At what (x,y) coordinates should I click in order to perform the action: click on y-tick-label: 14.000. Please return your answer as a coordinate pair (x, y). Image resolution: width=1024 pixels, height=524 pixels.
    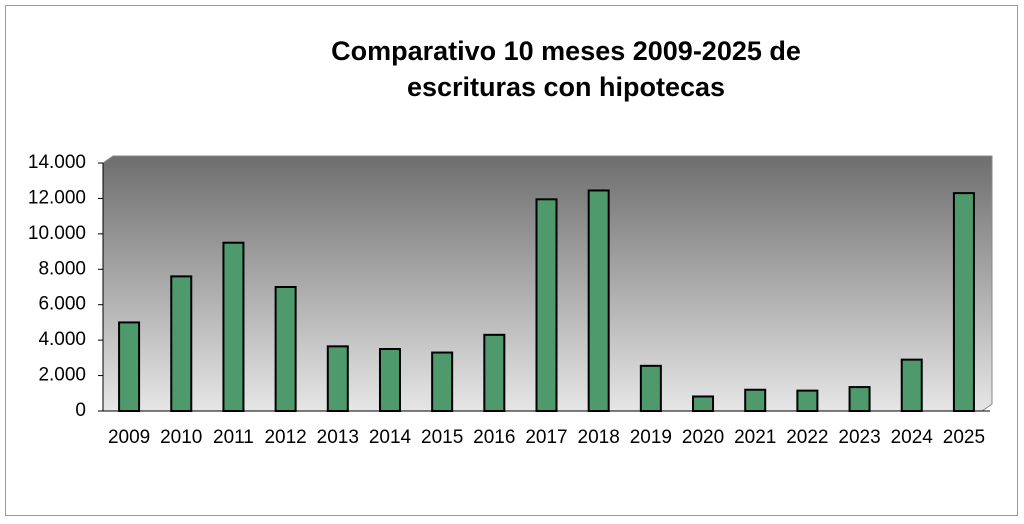
    Looking at the image, I should click on (57, 162).